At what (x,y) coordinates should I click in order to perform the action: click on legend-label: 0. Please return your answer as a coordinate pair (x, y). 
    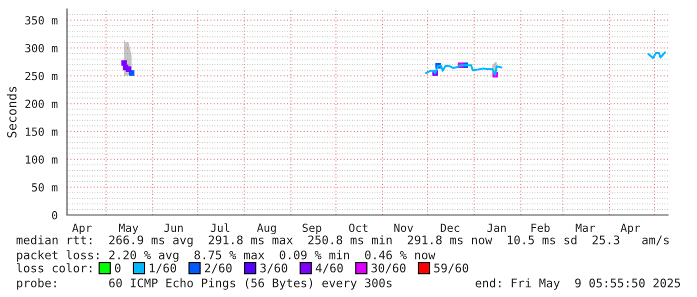
    Looking at the image, I should click on (117, 268).